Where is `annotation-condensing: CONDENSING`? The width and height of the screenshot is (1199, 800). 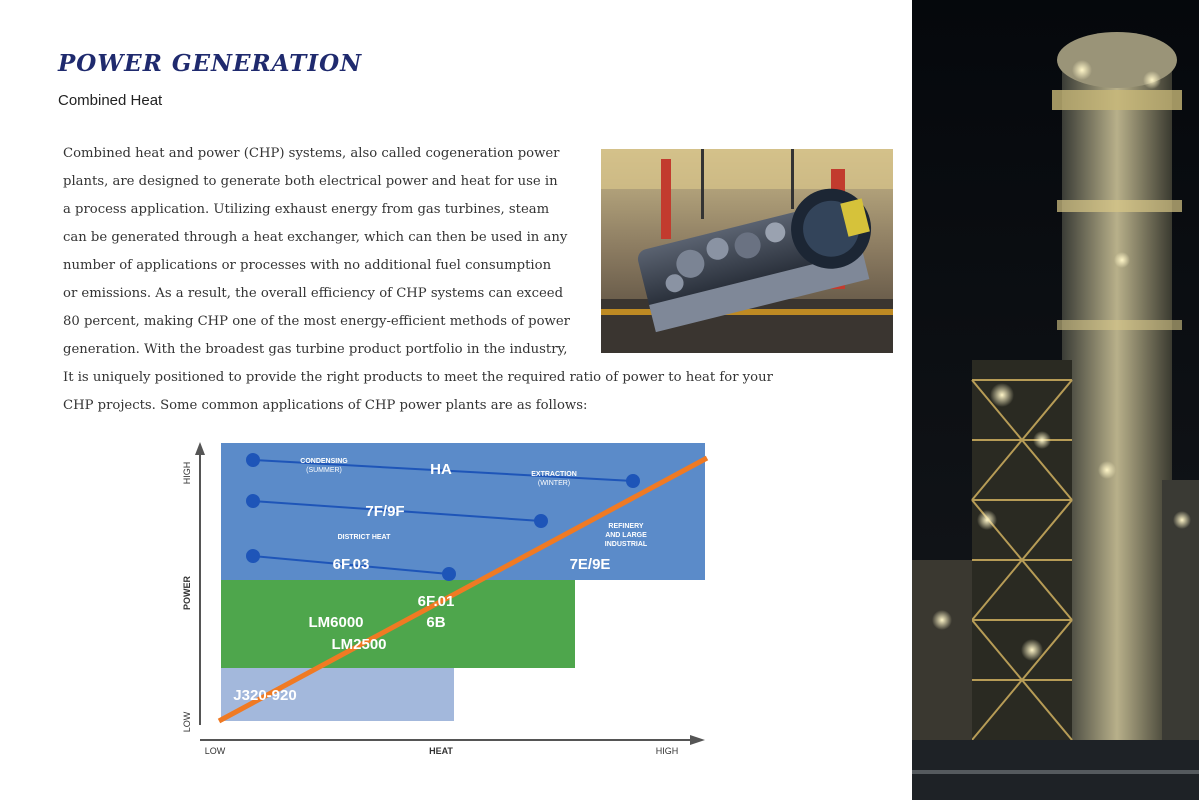 annotation-condensing: CONDENSING is located at coordinates (324, 461).